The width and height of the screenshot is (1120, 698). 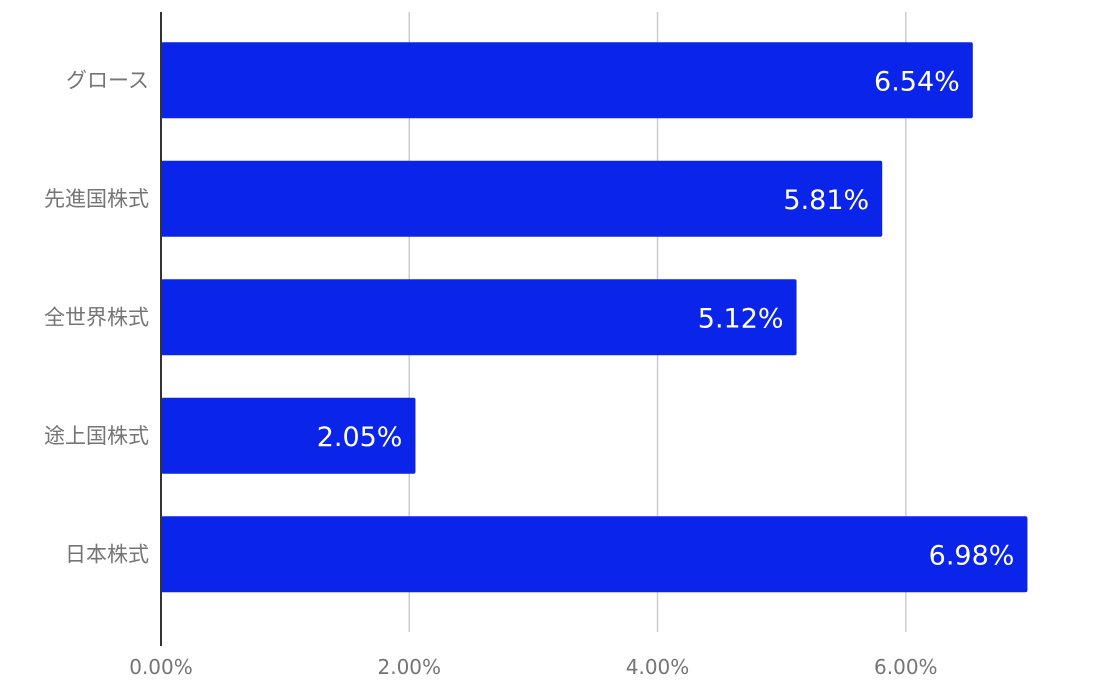 What do you see at coordinates (161, 667) in the screenshot?
I see `x-tick-label-0: 0.00%` at bounding box center [161, 667].